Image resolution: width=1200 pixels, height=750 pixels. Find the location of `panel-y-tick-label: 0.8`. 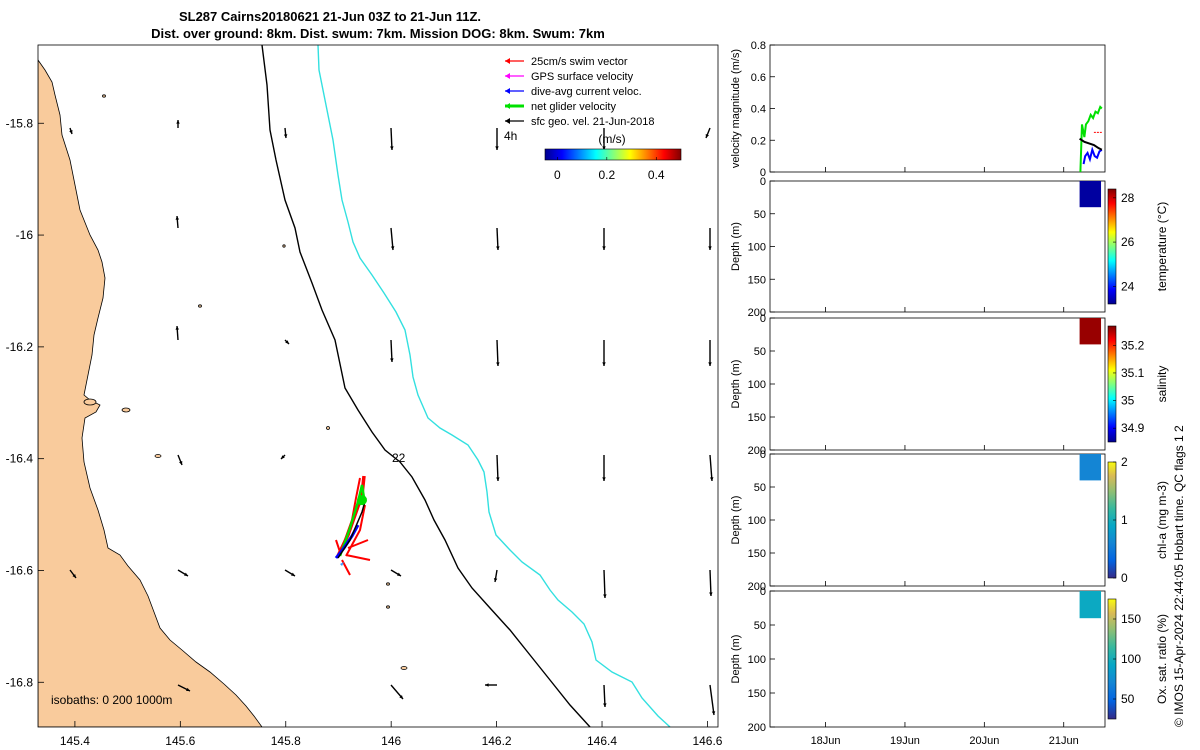

panel-y-tick-label: 0.8 is located at coordinates (758, 46).